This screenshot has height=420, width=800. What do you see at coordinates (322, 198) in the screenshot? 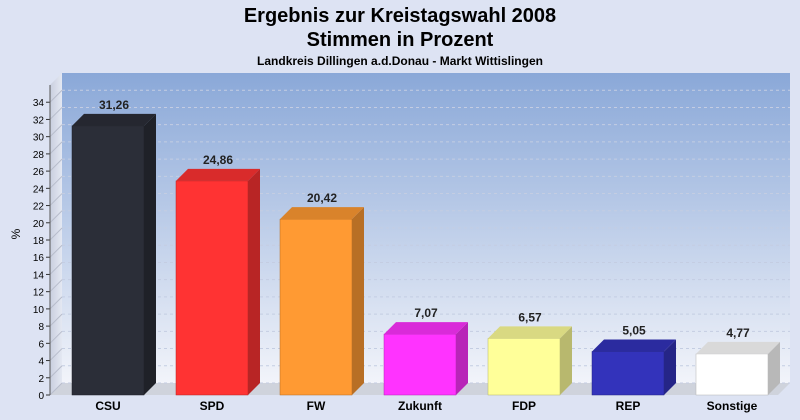
I see `data-label: 20,42` at bounding box center [322, 198].